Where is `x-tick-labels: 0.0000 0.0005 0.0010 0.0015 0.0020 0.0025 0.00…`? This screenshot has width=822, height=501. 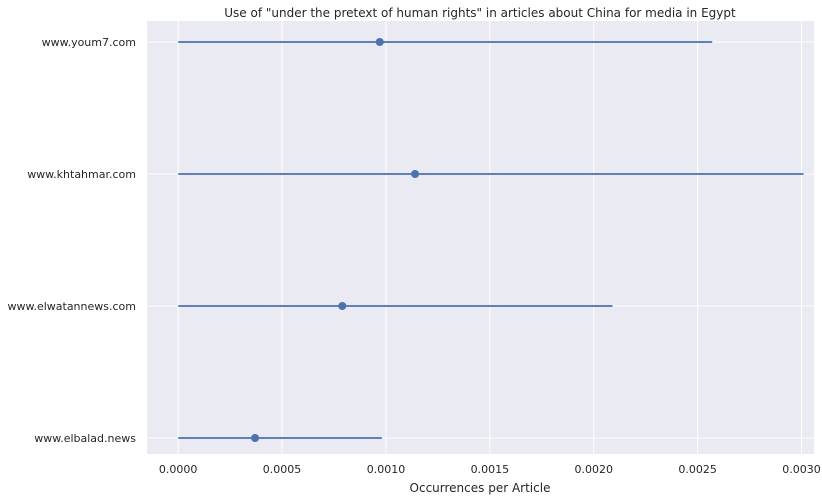
x-tick-labels: 0.0000 0.0005 0.0010 0.0015 0.0020 0.0025 0.00… is located at coordinates (490, 469).